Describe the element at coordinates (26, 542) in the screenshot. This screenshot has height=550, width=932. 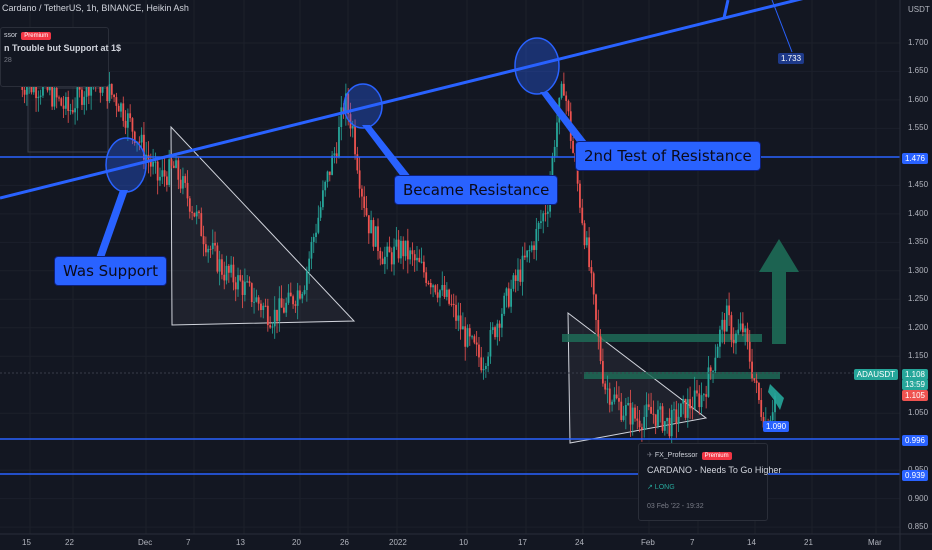
I see `time-tick-label: 15` at that location.